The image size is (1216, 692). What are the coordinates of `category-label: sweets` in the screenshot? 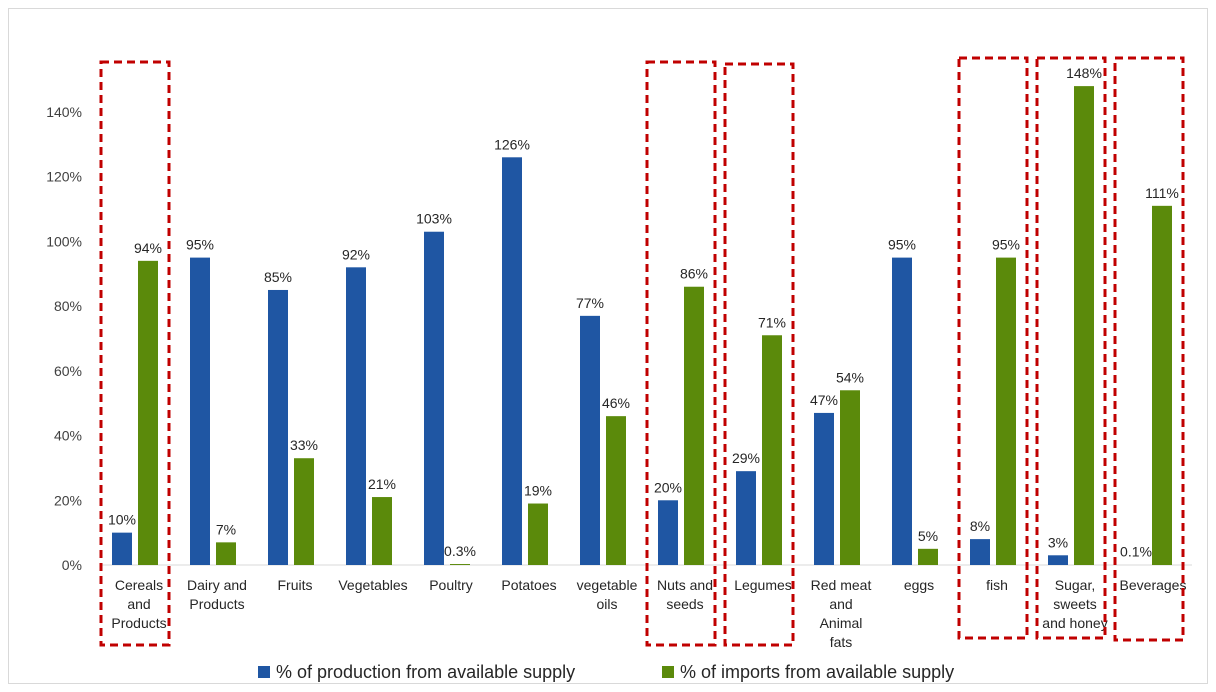 It's located at (1075, 604).